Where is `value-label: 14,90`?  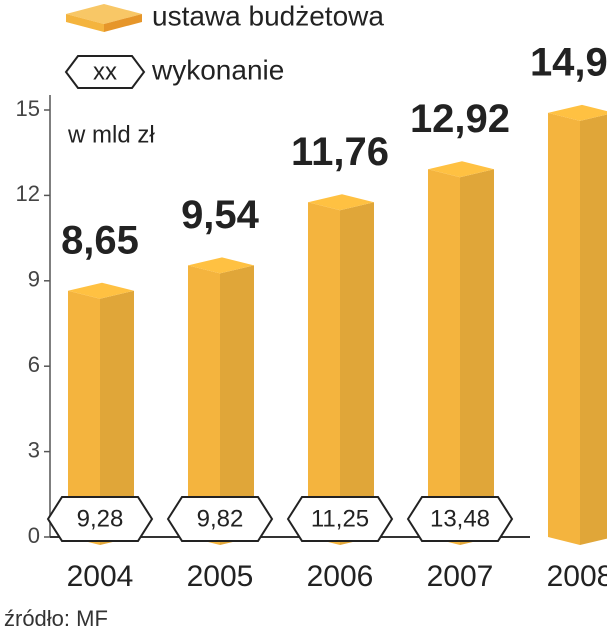 value-label: 14,90 is located at coordinates (568, 62).